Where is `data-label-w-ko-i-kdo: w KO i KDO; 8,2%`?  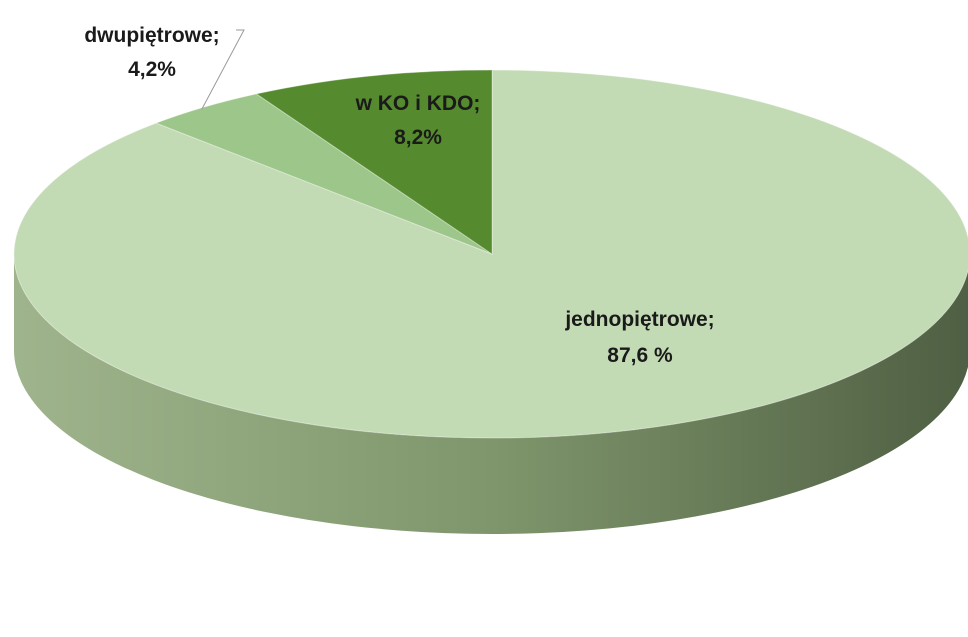
data-label-w-ko-i-kdo: w KO i KDO; 8,2% is located at coordinates (418, 120).